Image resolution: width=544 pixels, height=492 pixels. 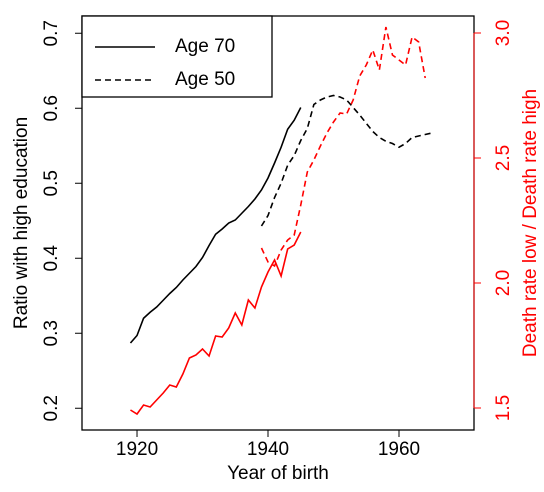 I want to click on y2-tick-label: 3.0, so click(x=503, y=33).